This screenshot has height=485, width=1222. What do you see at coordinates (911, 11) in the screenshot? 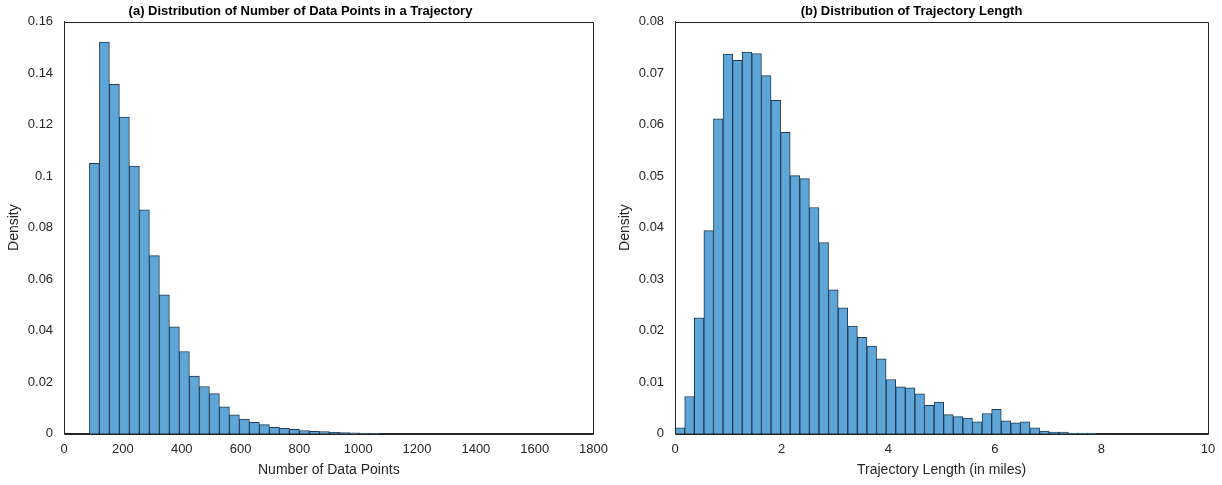
I see `chart-title: (b) Distribution of Trajectory Length` at bounding box center [911, 11].